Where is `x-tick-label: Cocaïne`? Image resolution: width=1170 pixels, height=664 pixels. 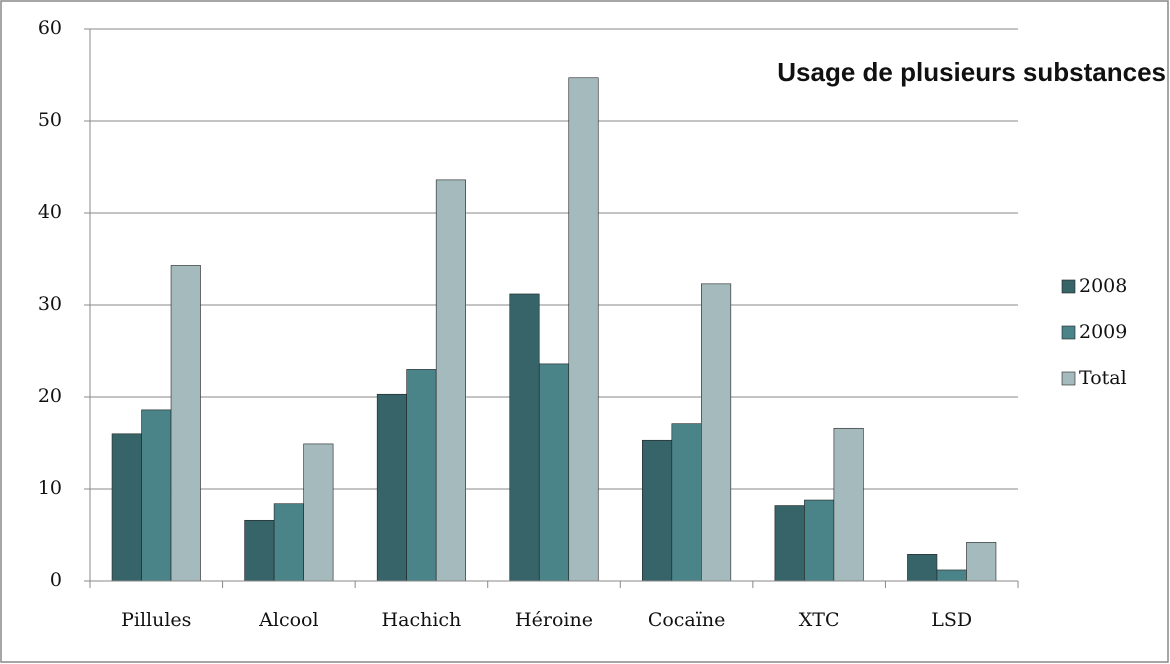
x-tick-label: Cocaïne is located at coordinates (687, 620).